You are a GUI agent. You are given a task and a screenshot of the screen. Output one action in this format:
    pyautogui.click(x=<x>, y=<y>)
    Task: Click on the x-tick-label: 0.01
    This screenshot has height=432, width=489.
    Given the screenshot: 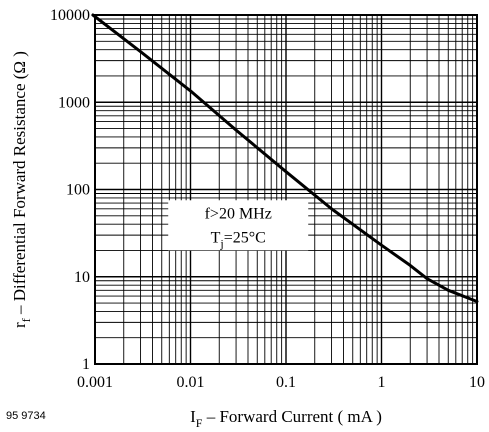 What is the action you would take?
    pyautogui.click(x=191, y=382)
    